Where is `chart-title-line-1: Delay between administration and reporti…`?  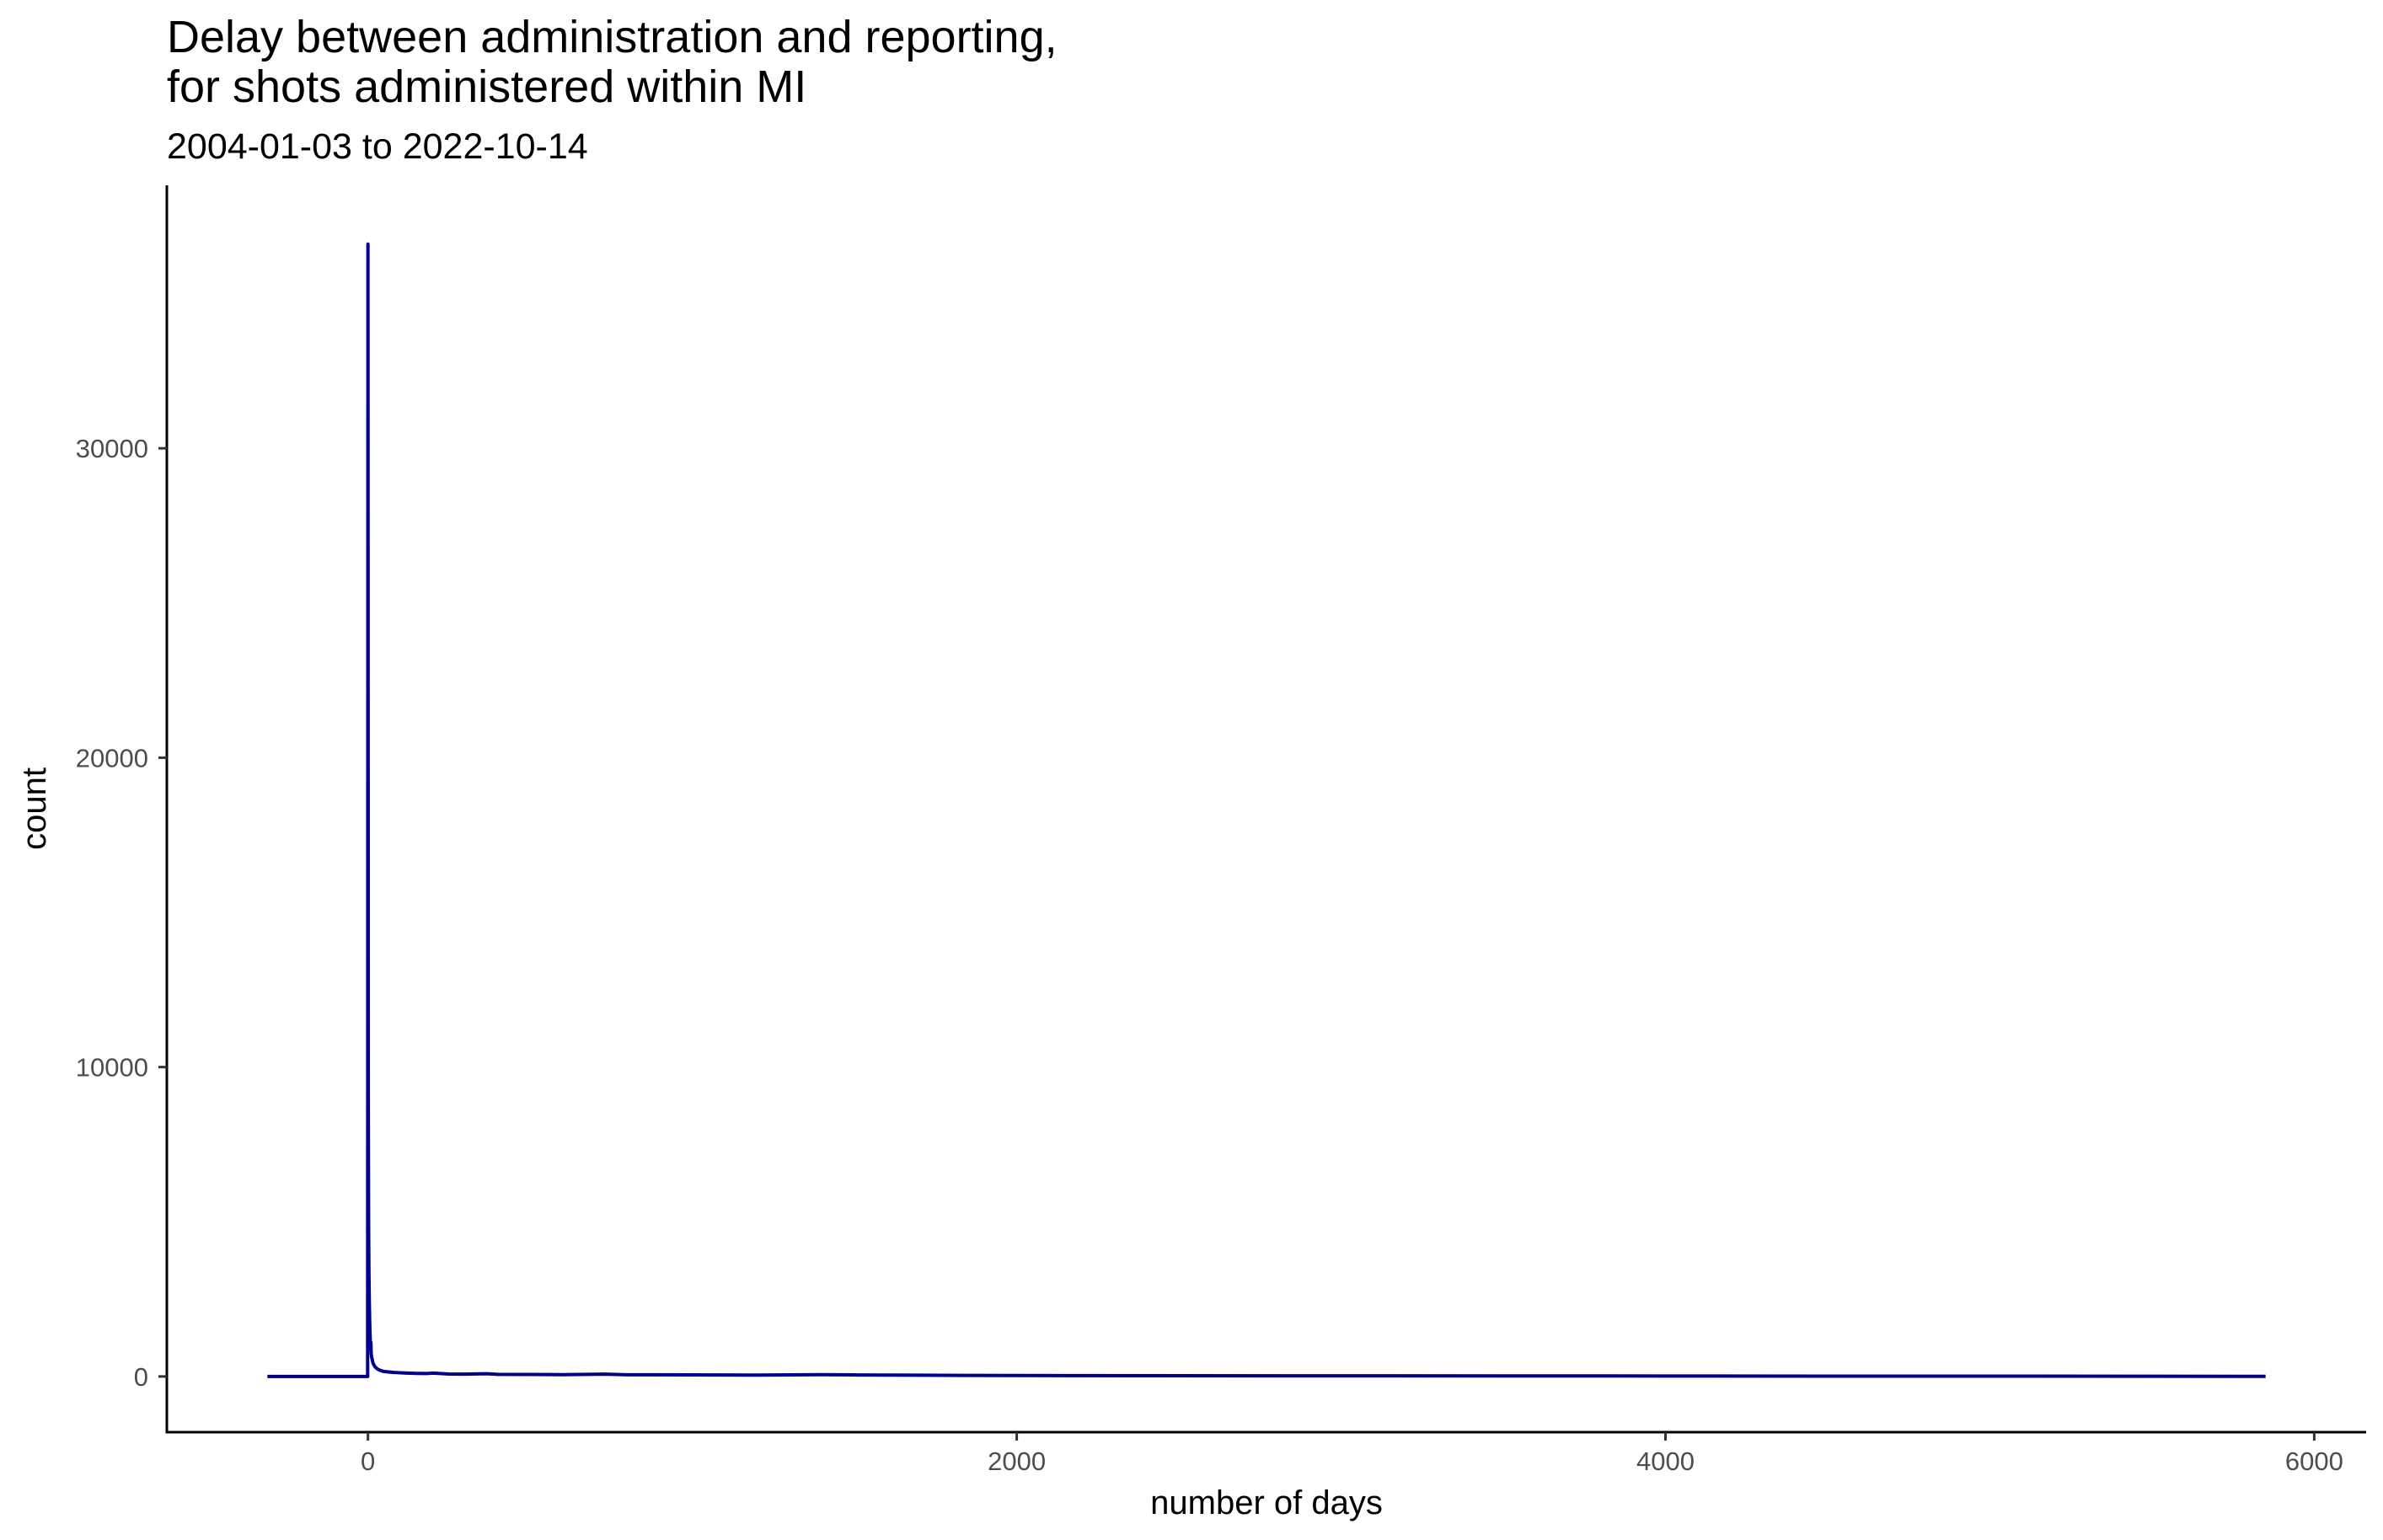
chart-title-line-1: Delay between administration and reporti… is located at coordinates (612, 37).